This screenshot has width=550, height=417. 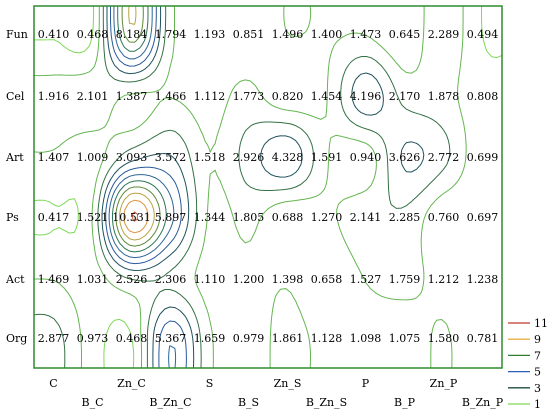 I want to click on column-label-b-p: B_P, so click(x=405, y=402).